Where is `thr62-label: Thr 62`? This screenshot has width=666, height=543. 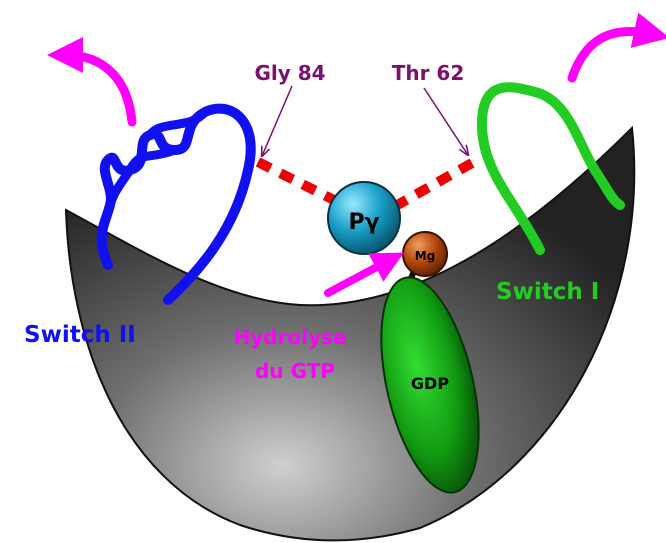 thr62-label: Thr 62 is located at coordinates (428, 73).